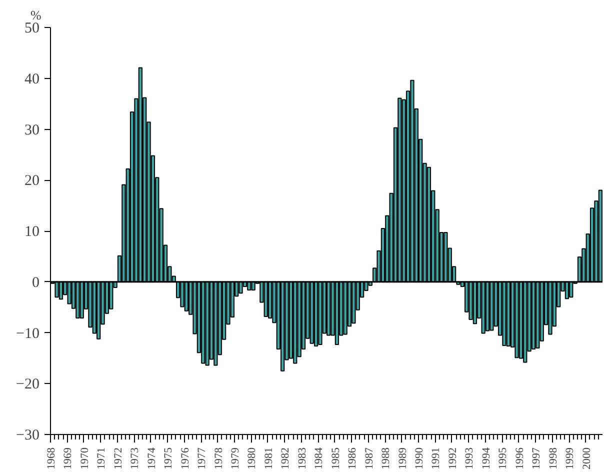  I want to click on x-tick-label: 1991, so click(436, 459).